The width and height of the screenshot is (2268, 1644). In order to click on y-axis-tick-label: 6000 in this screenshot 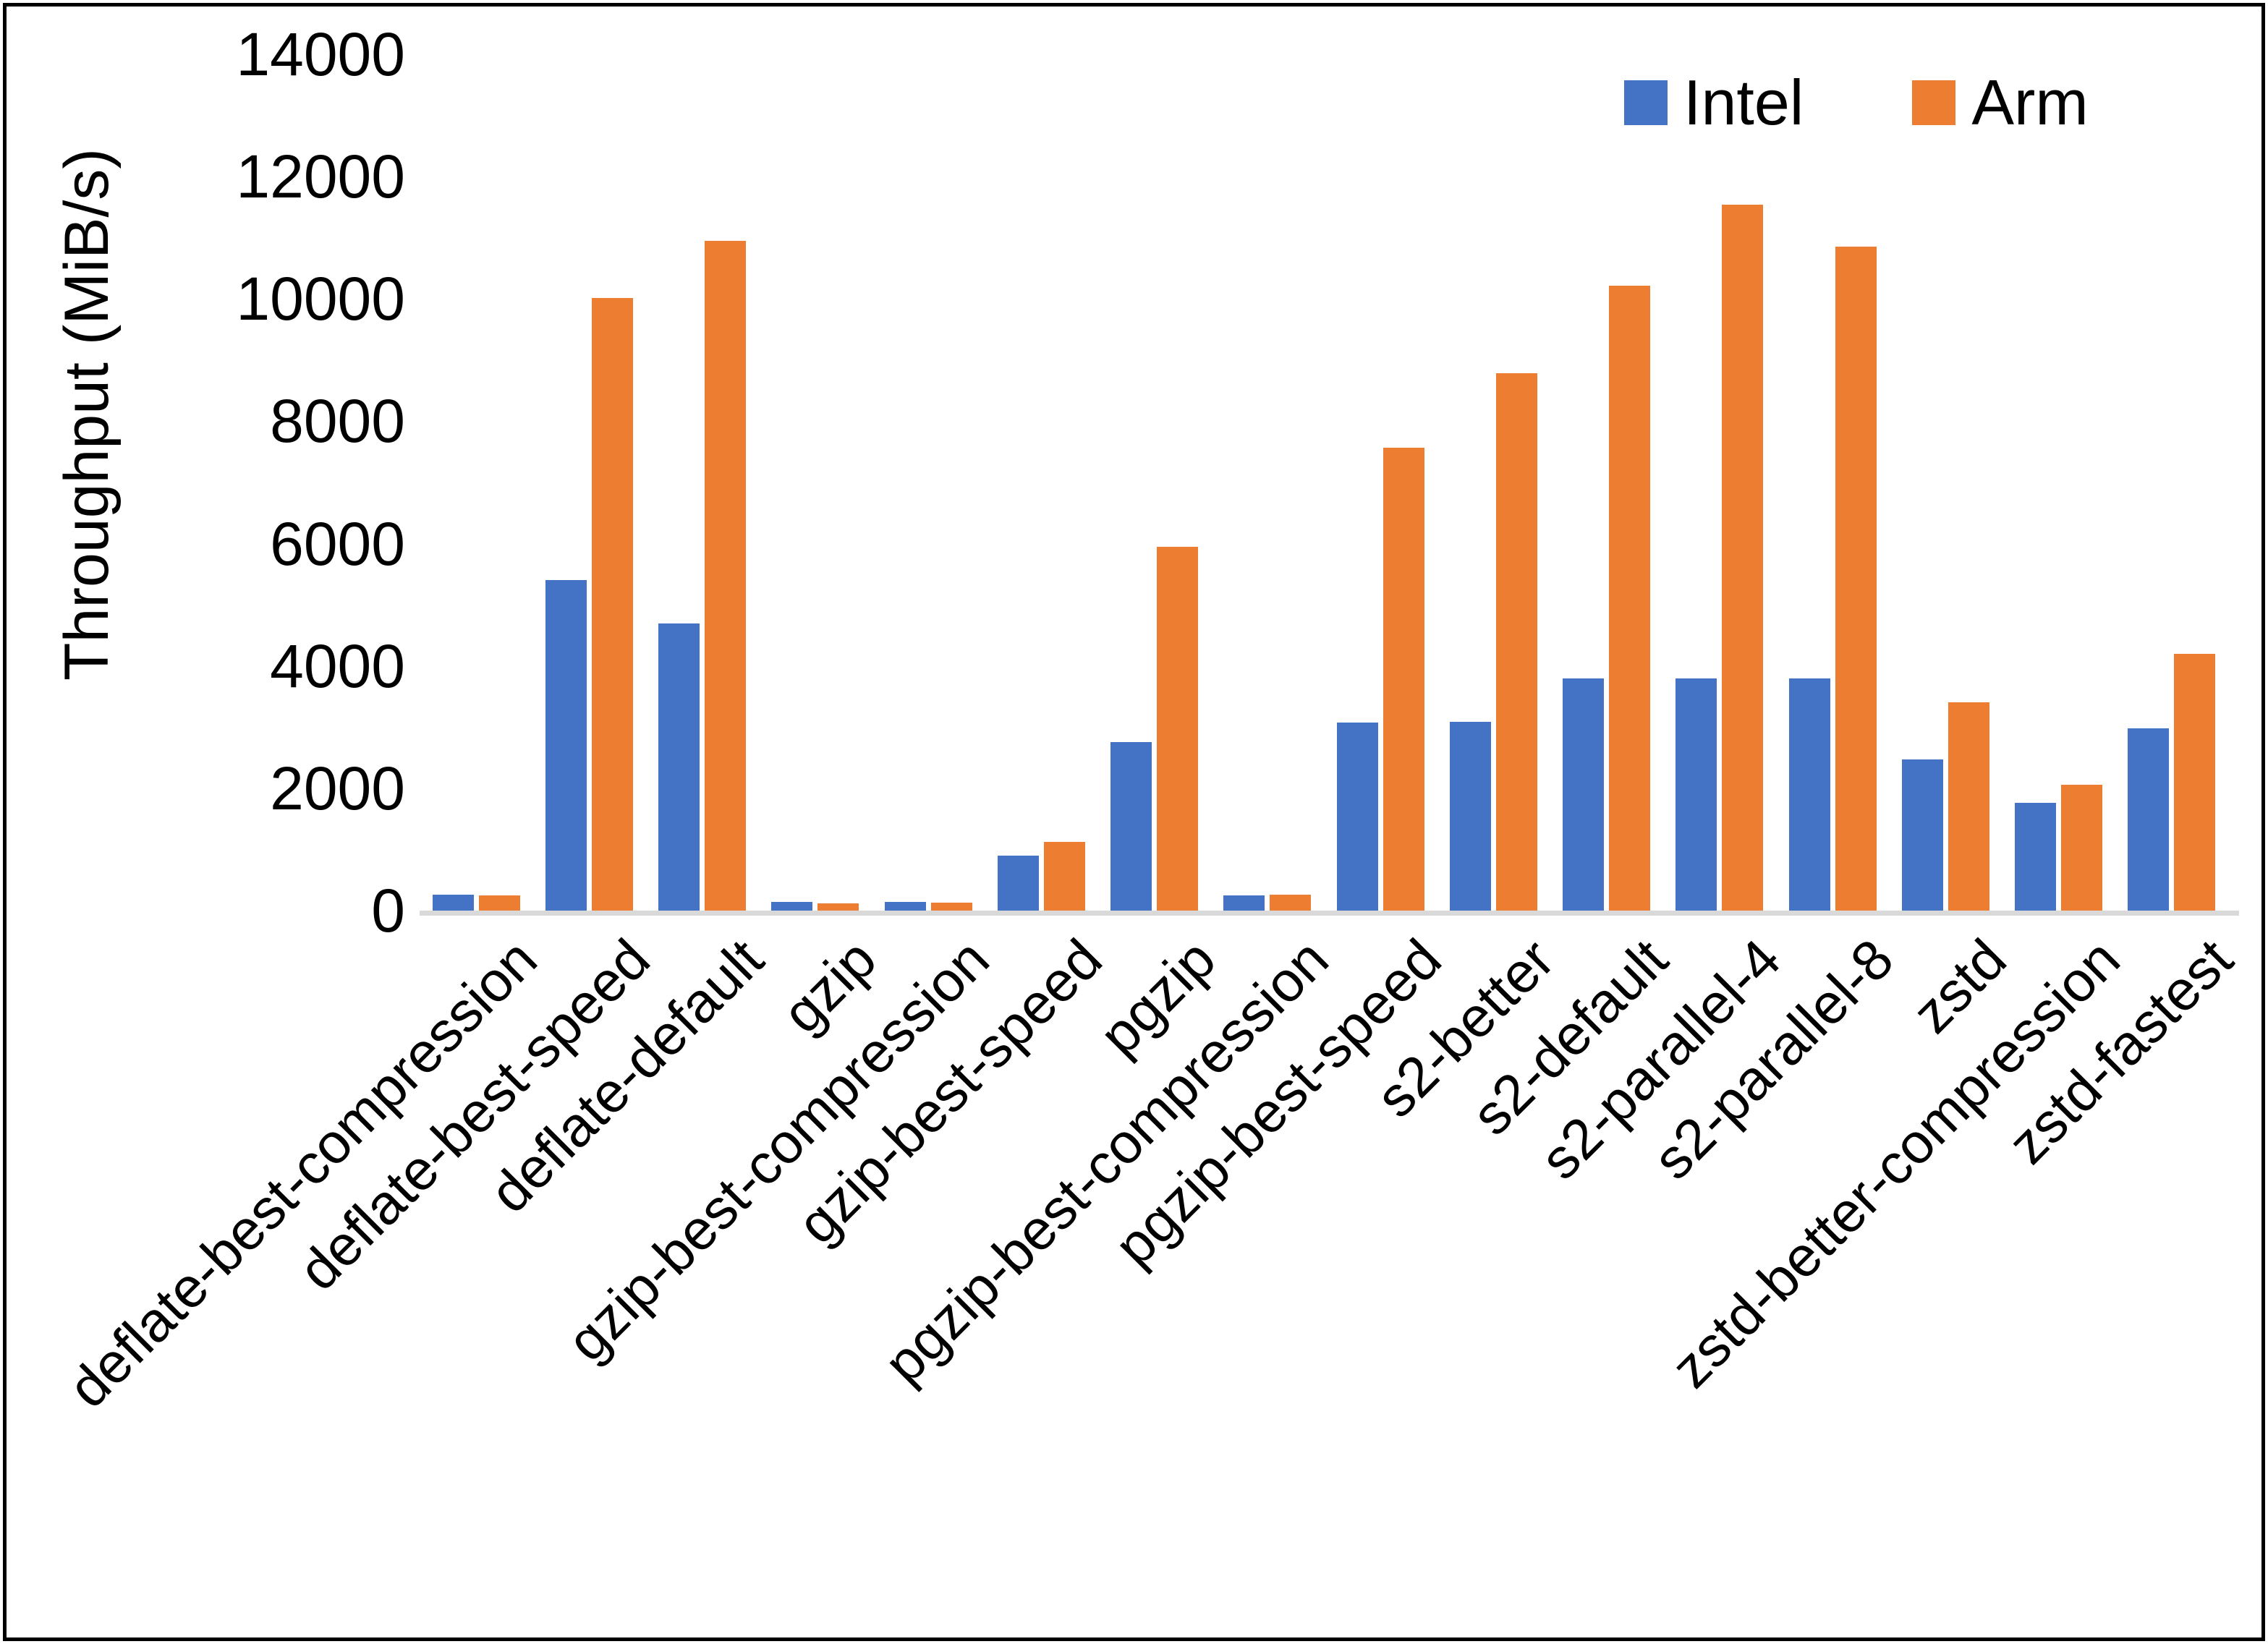, I will do `click(337, 543)`.